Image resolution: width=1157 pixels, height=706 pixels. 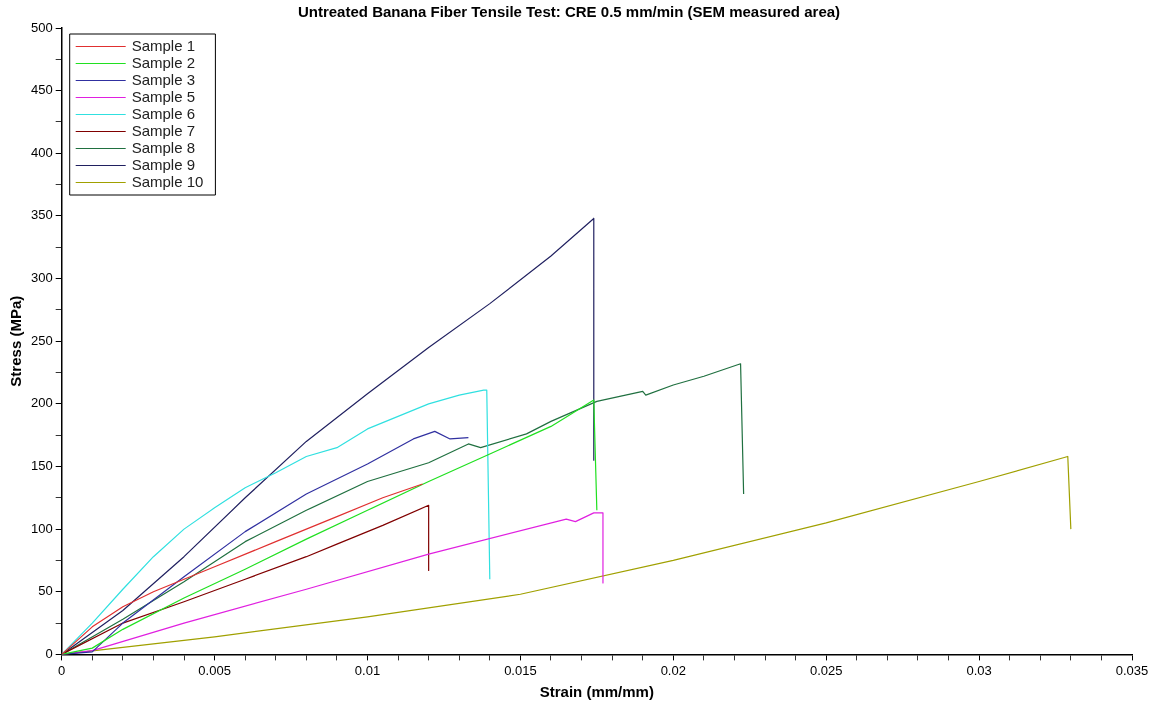 I want to click on x-tick-label: 0.025, so click(x=826, y=670).